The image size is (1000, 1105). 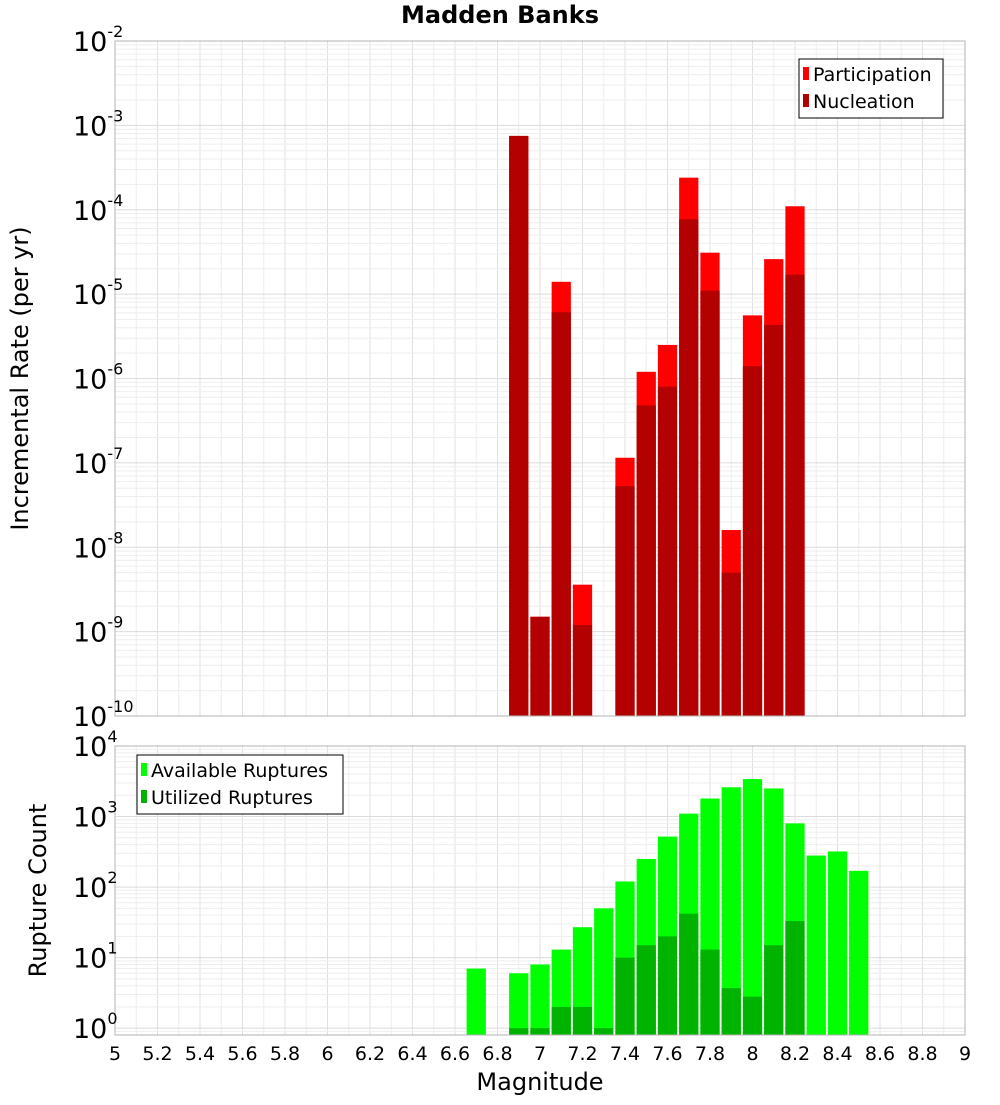 What do you see at coordinates (232, 798) in the screenshot?
I see `legend-label: Utilized Ruptures` at bounding box center [232, 798].